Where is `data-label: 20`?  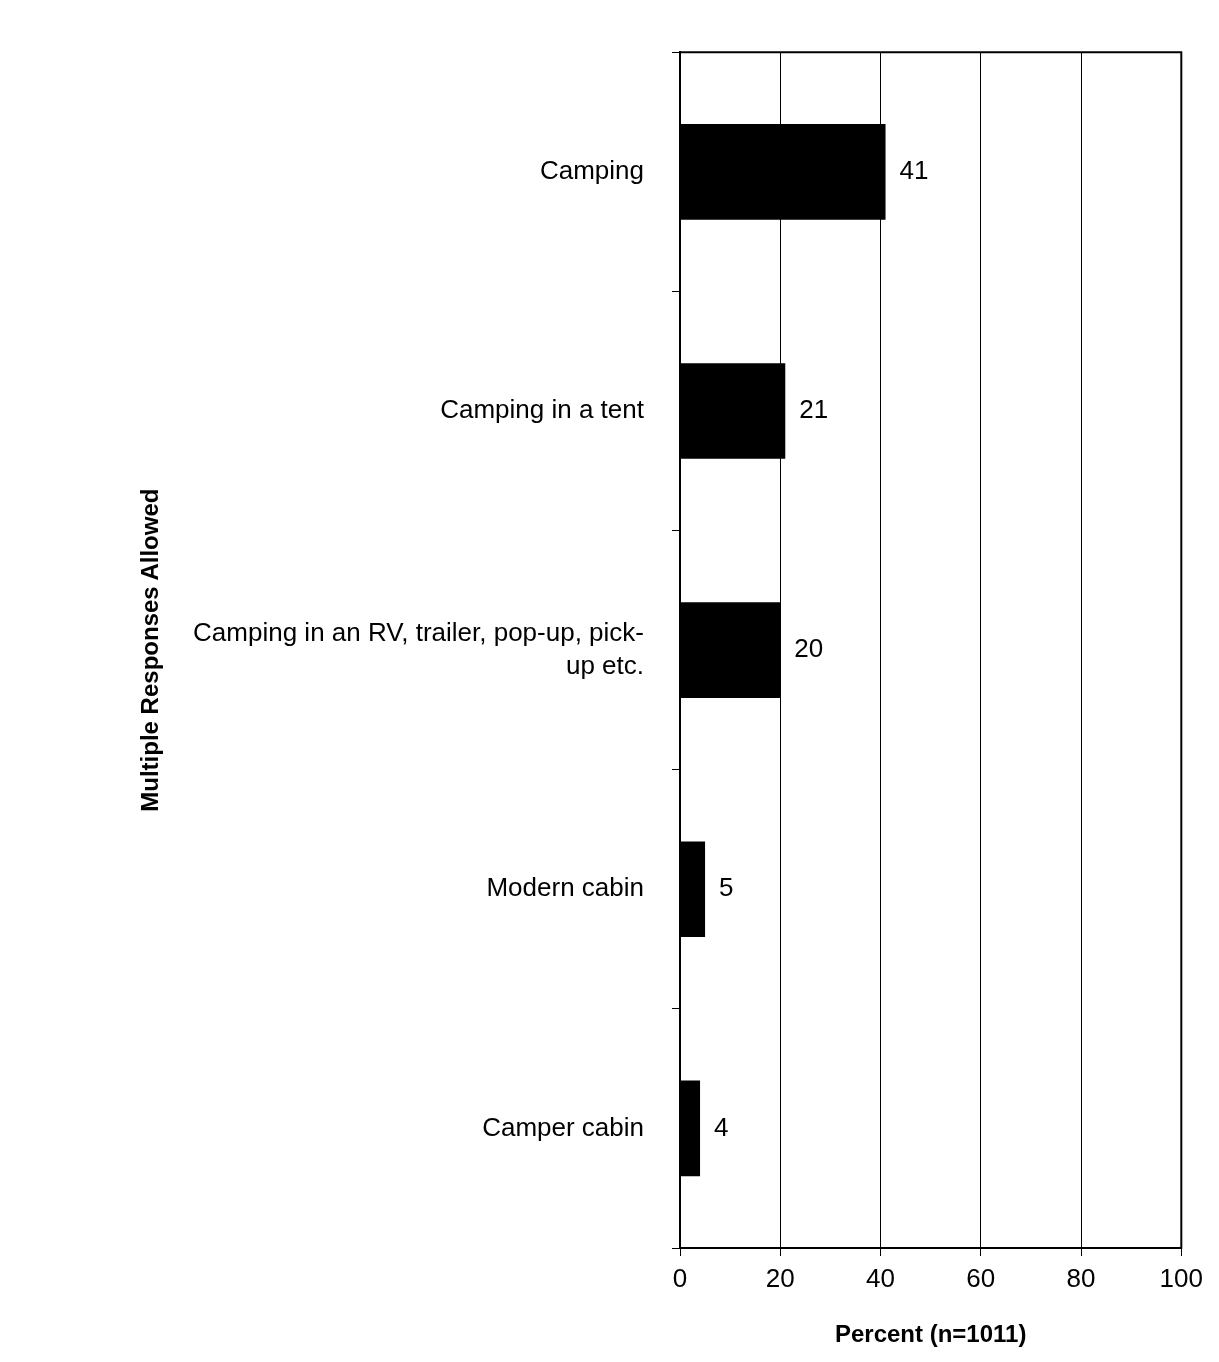 data-label: 20 is located at coordinates (809, 648).